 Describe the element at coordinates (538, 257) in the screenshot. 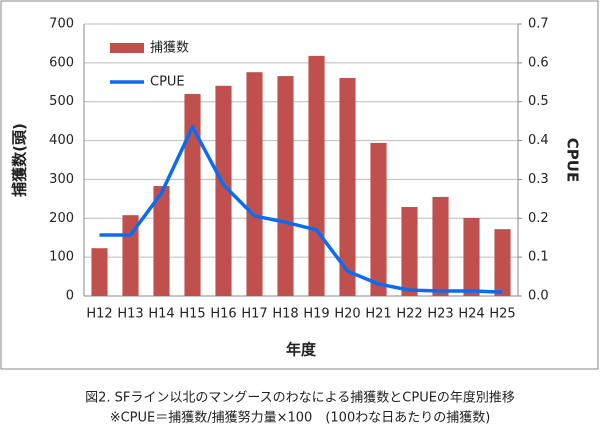

I see `y2-tick-label: 0.1` at that location.